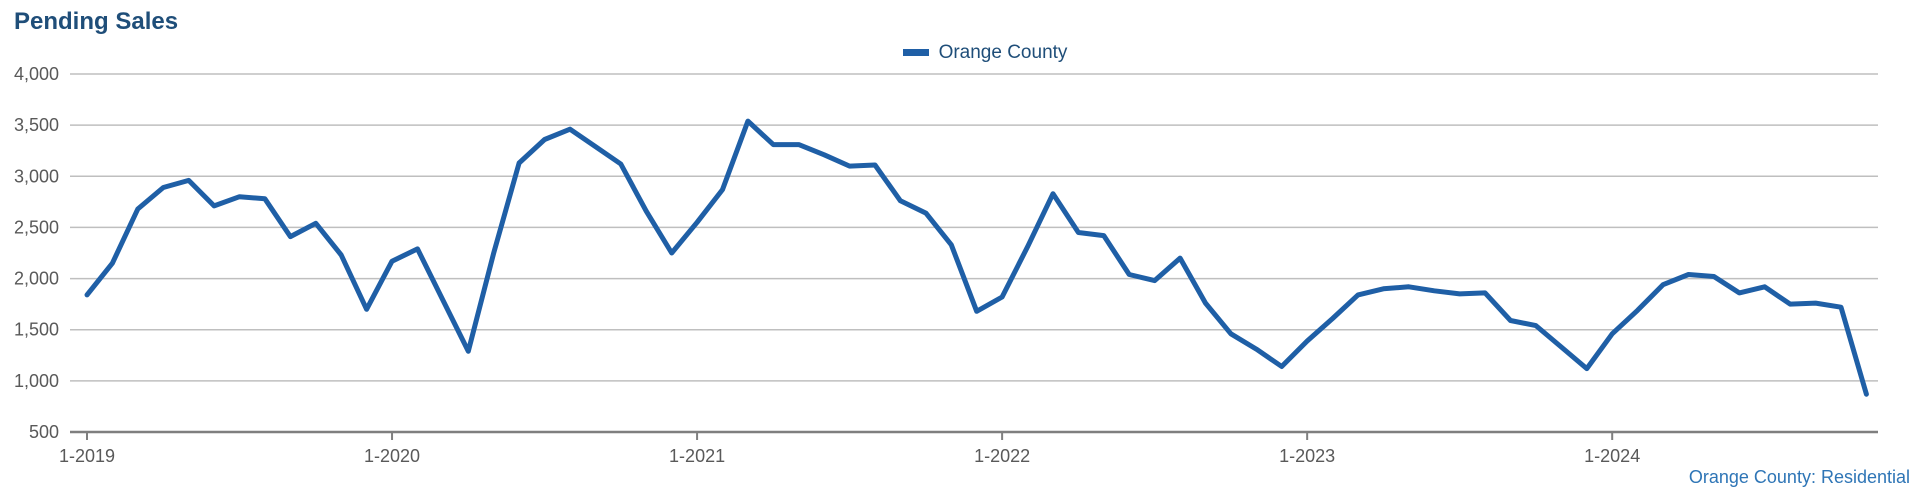  What do you see at coordinates (36, 227) in the screenshot?
I see `y-tick-label: 2,500` at bounding box center [36, 227].